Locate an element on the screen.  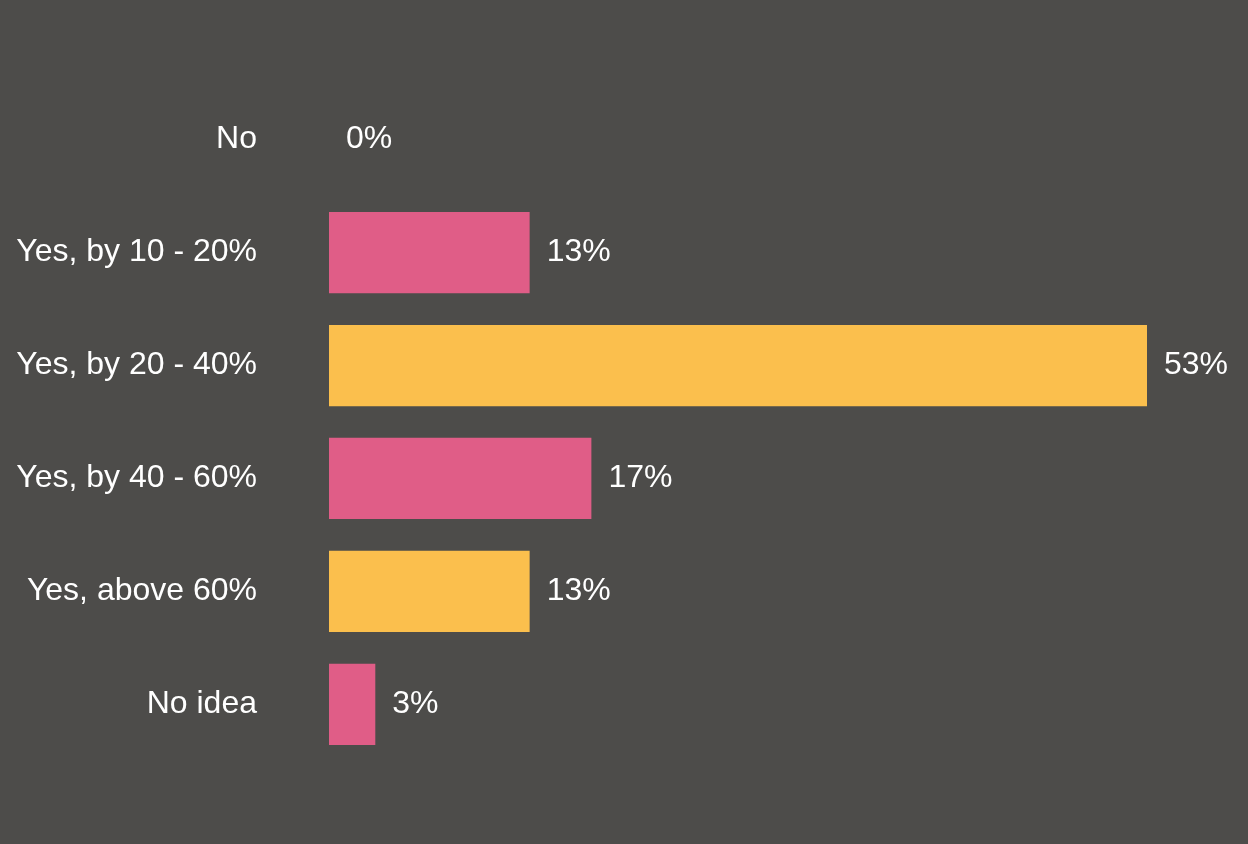
data-label: 3% is located at coordinates (415, 702).